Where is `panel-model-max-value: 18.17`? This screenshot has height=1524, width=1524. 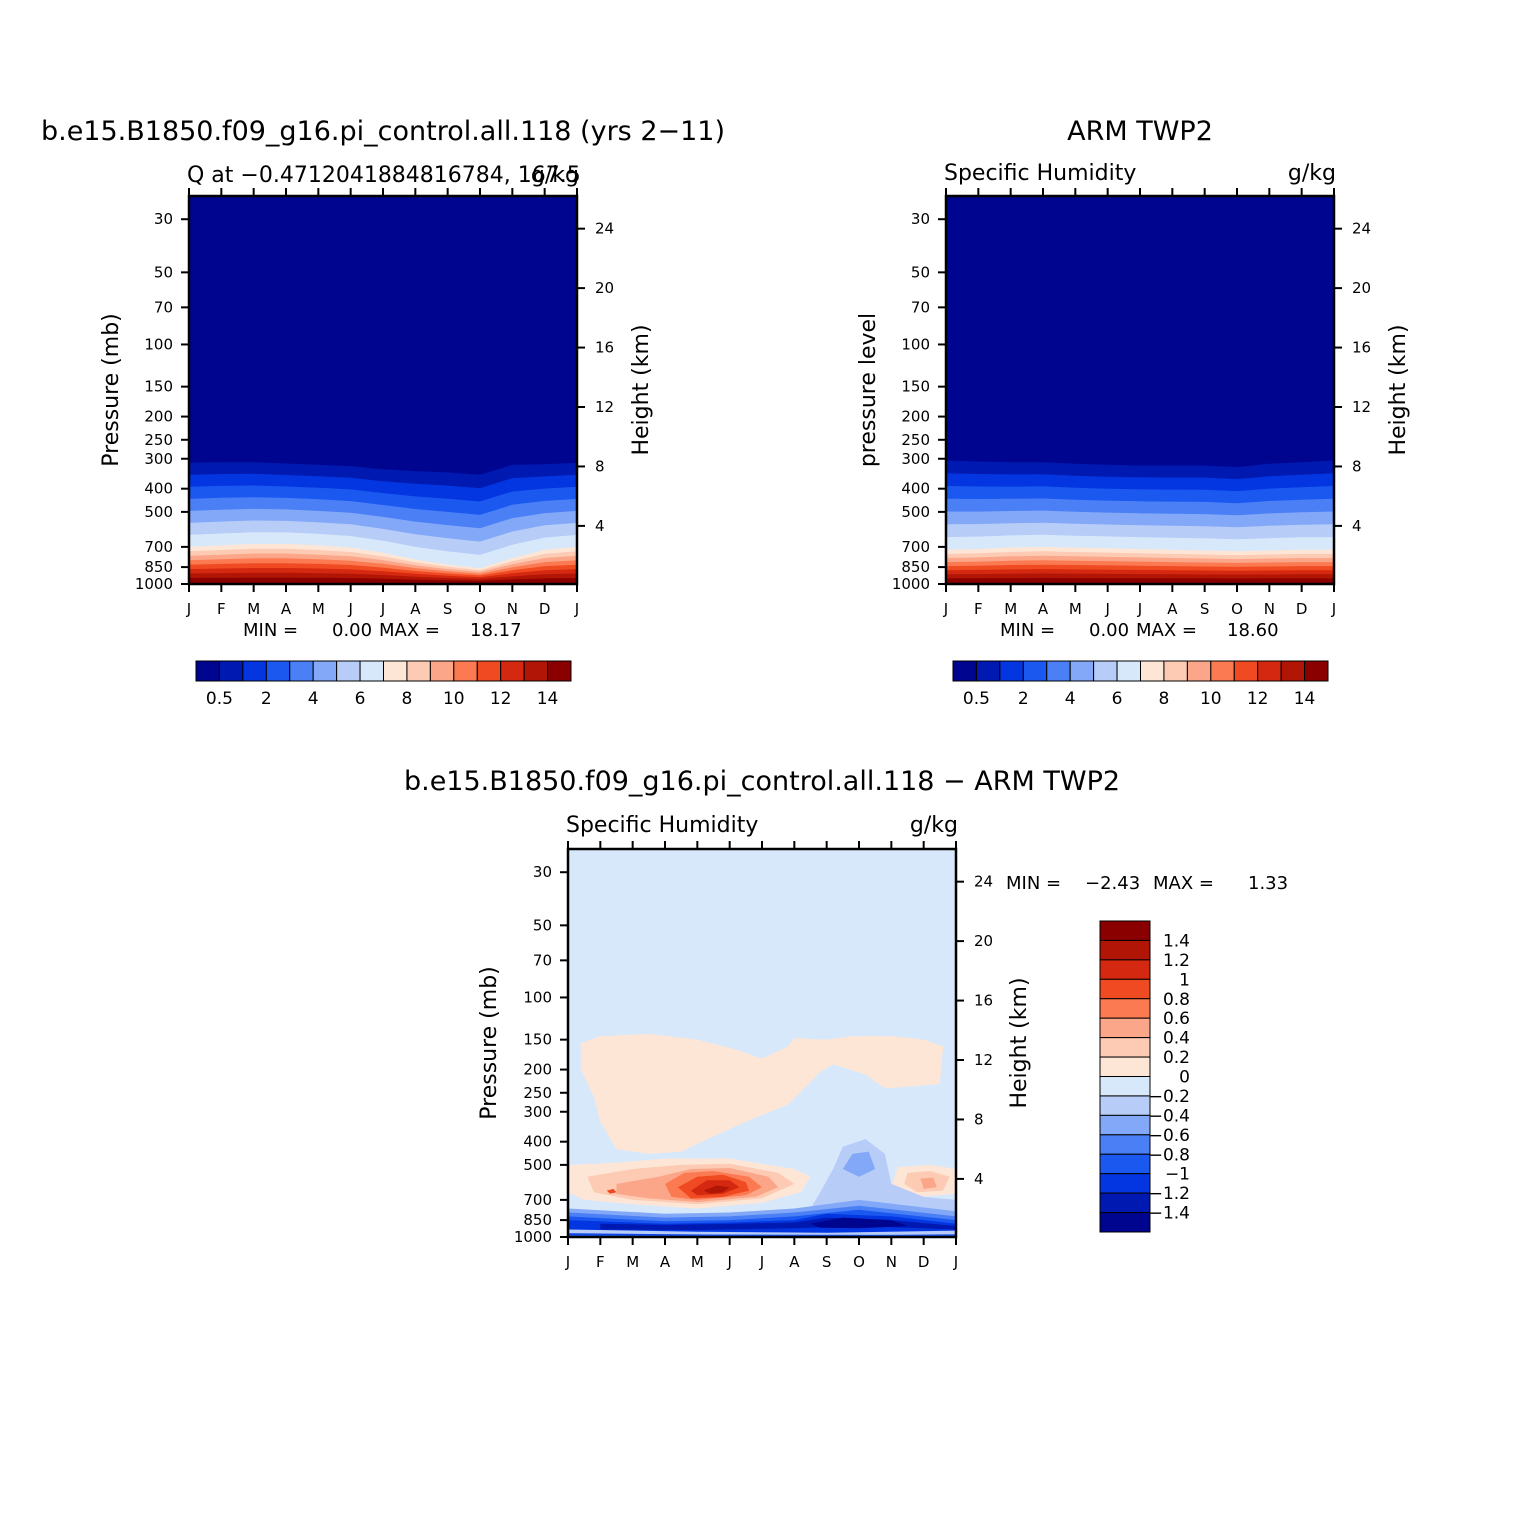
panel-model-max-value: 18.17 is located at coordinates (496, 630).